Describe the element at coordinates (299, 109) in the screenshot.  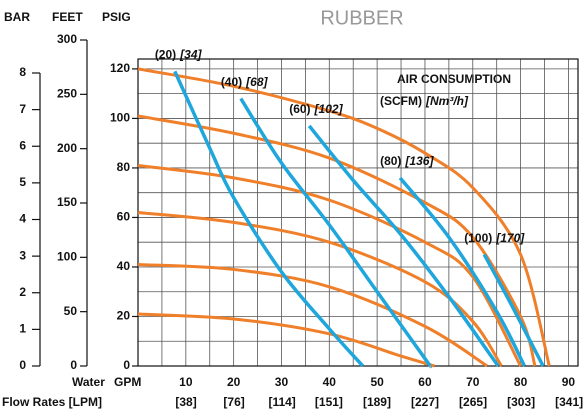
I see `air-curve-label: (60)` at that location.